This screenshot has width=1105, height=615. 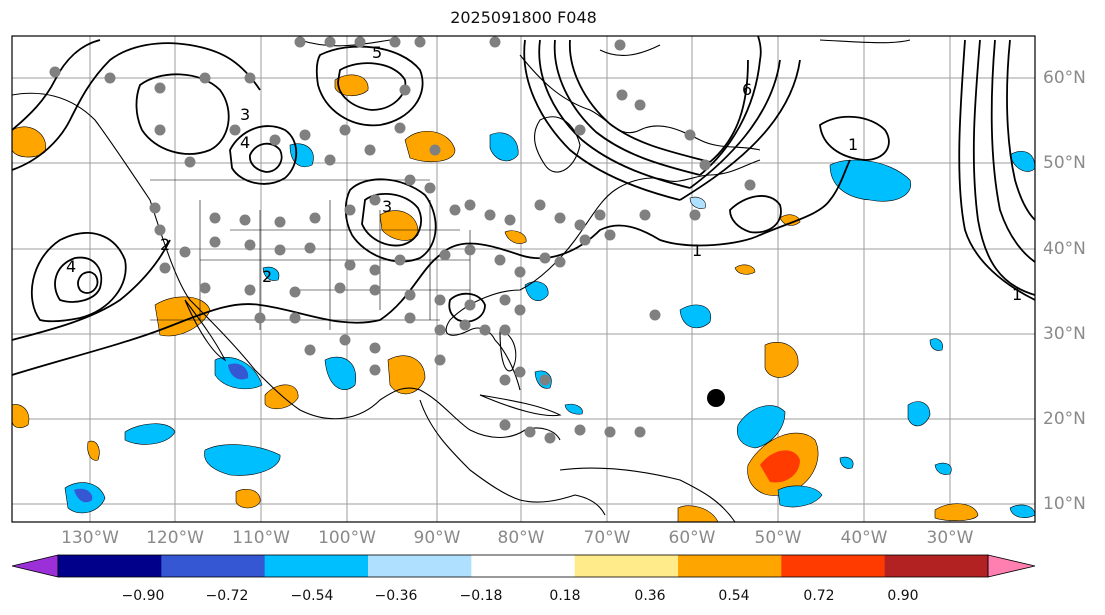 I want to click on colorbar-extend-arrow, so click(x=1011, y=566).